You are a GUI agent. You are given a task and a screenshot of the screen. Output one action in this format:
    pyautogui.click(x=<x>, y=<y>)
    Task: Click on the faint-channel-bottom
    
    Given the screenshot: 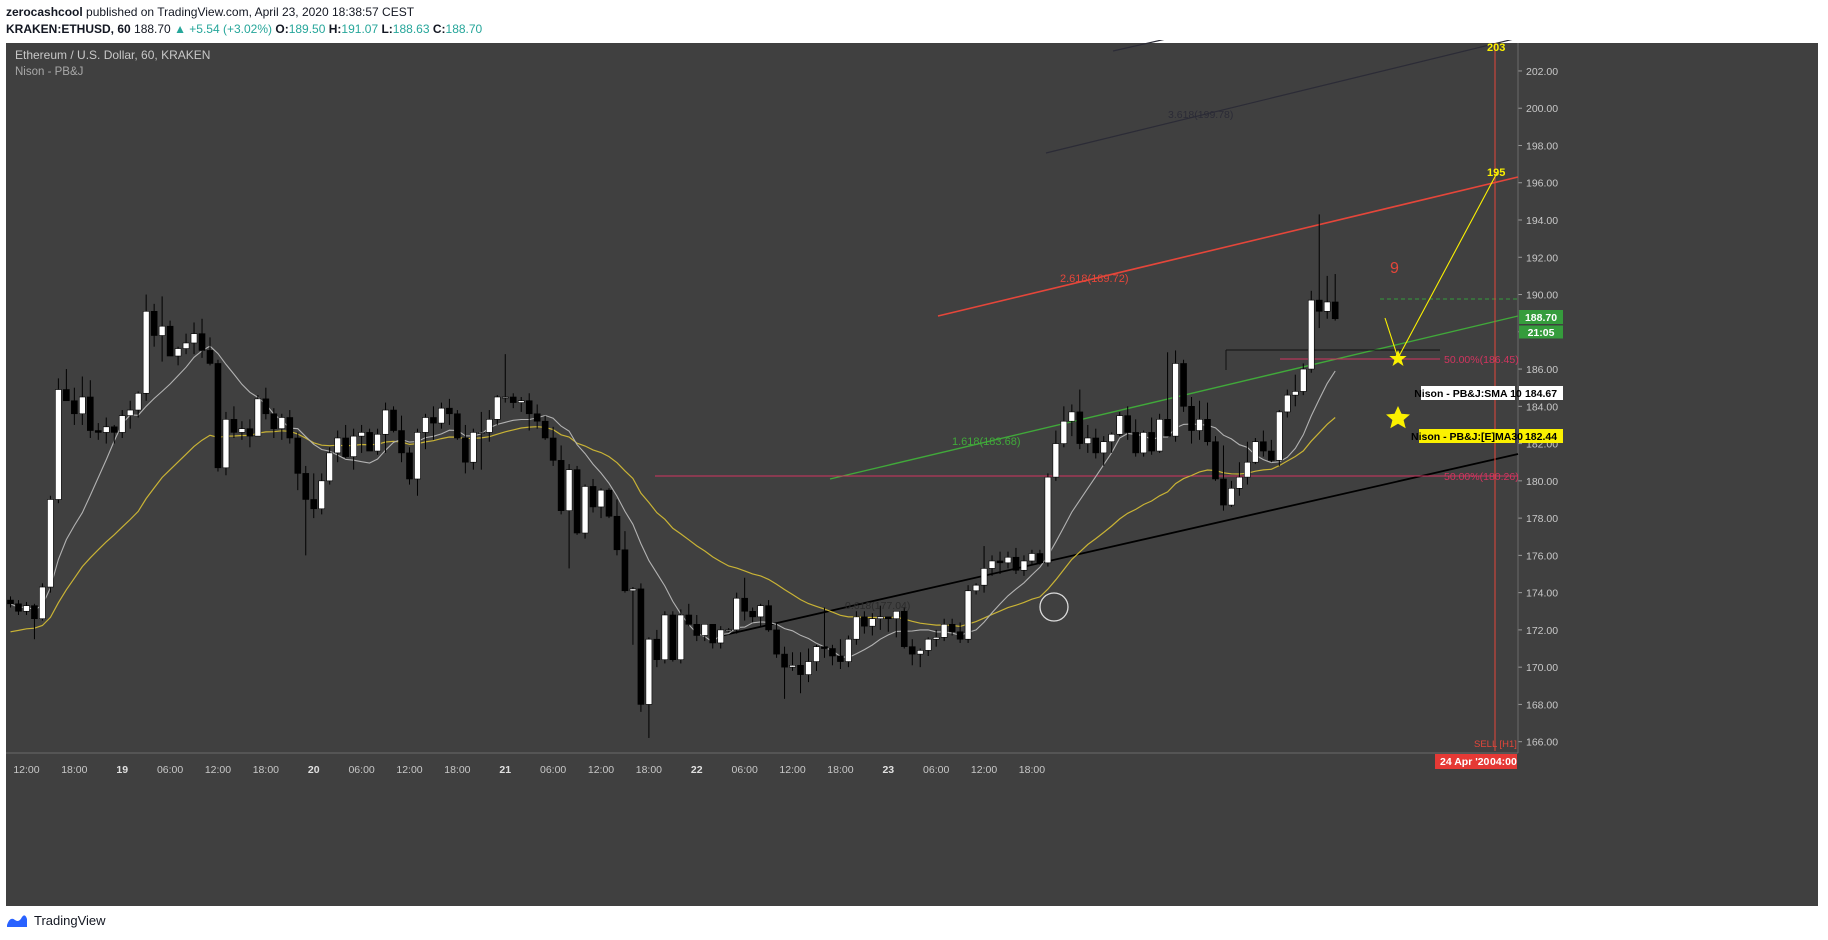 What is the action you would take?
    pyautogui.click(x=1279, y=97)
    